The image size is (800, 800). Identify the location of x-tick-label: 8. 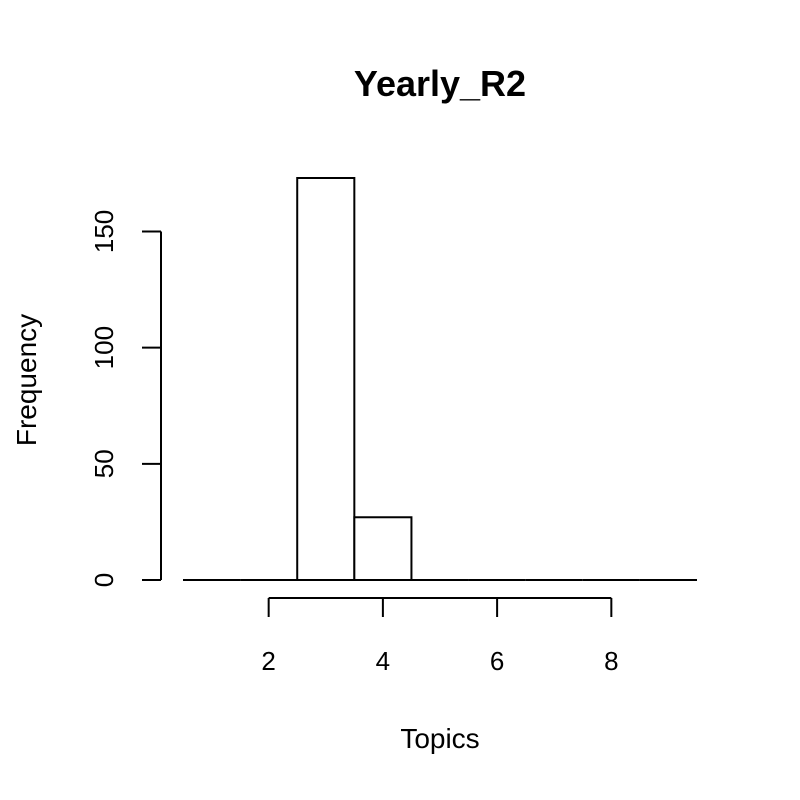
(611, 661).